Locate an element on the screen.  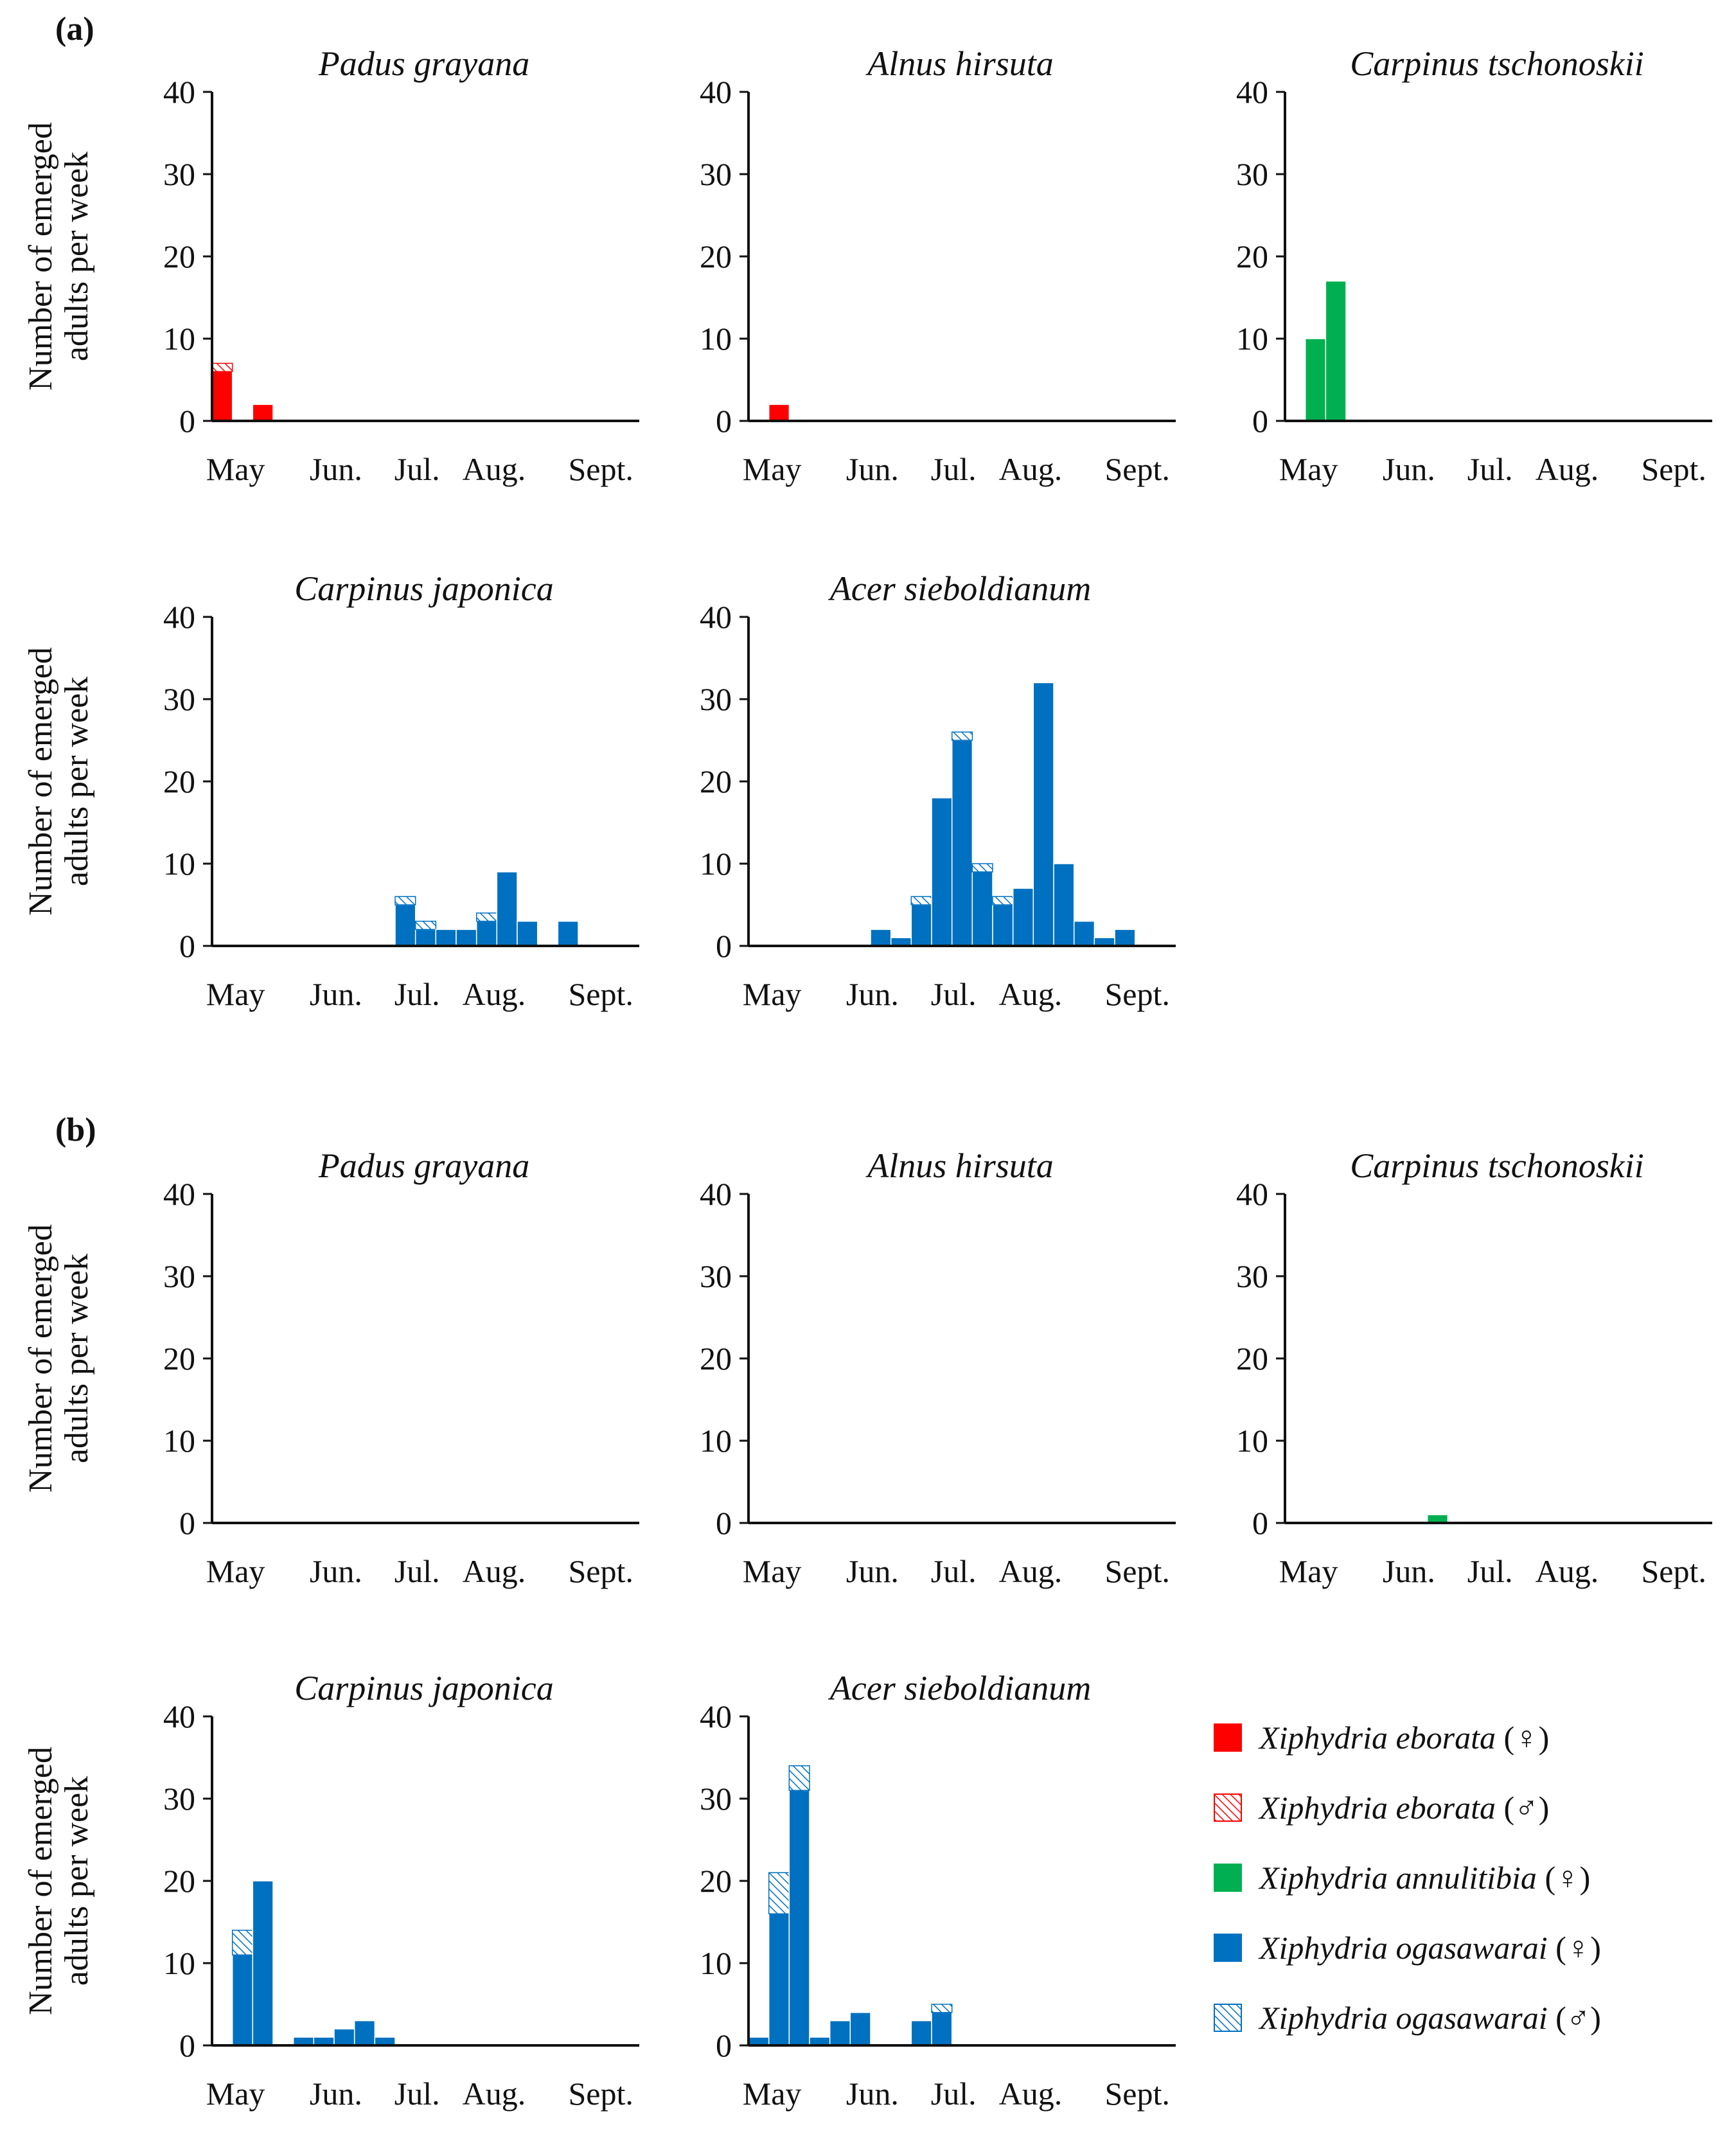
chart-title: Carpinus tschonoskii is located at coordinates (1497, 1165).